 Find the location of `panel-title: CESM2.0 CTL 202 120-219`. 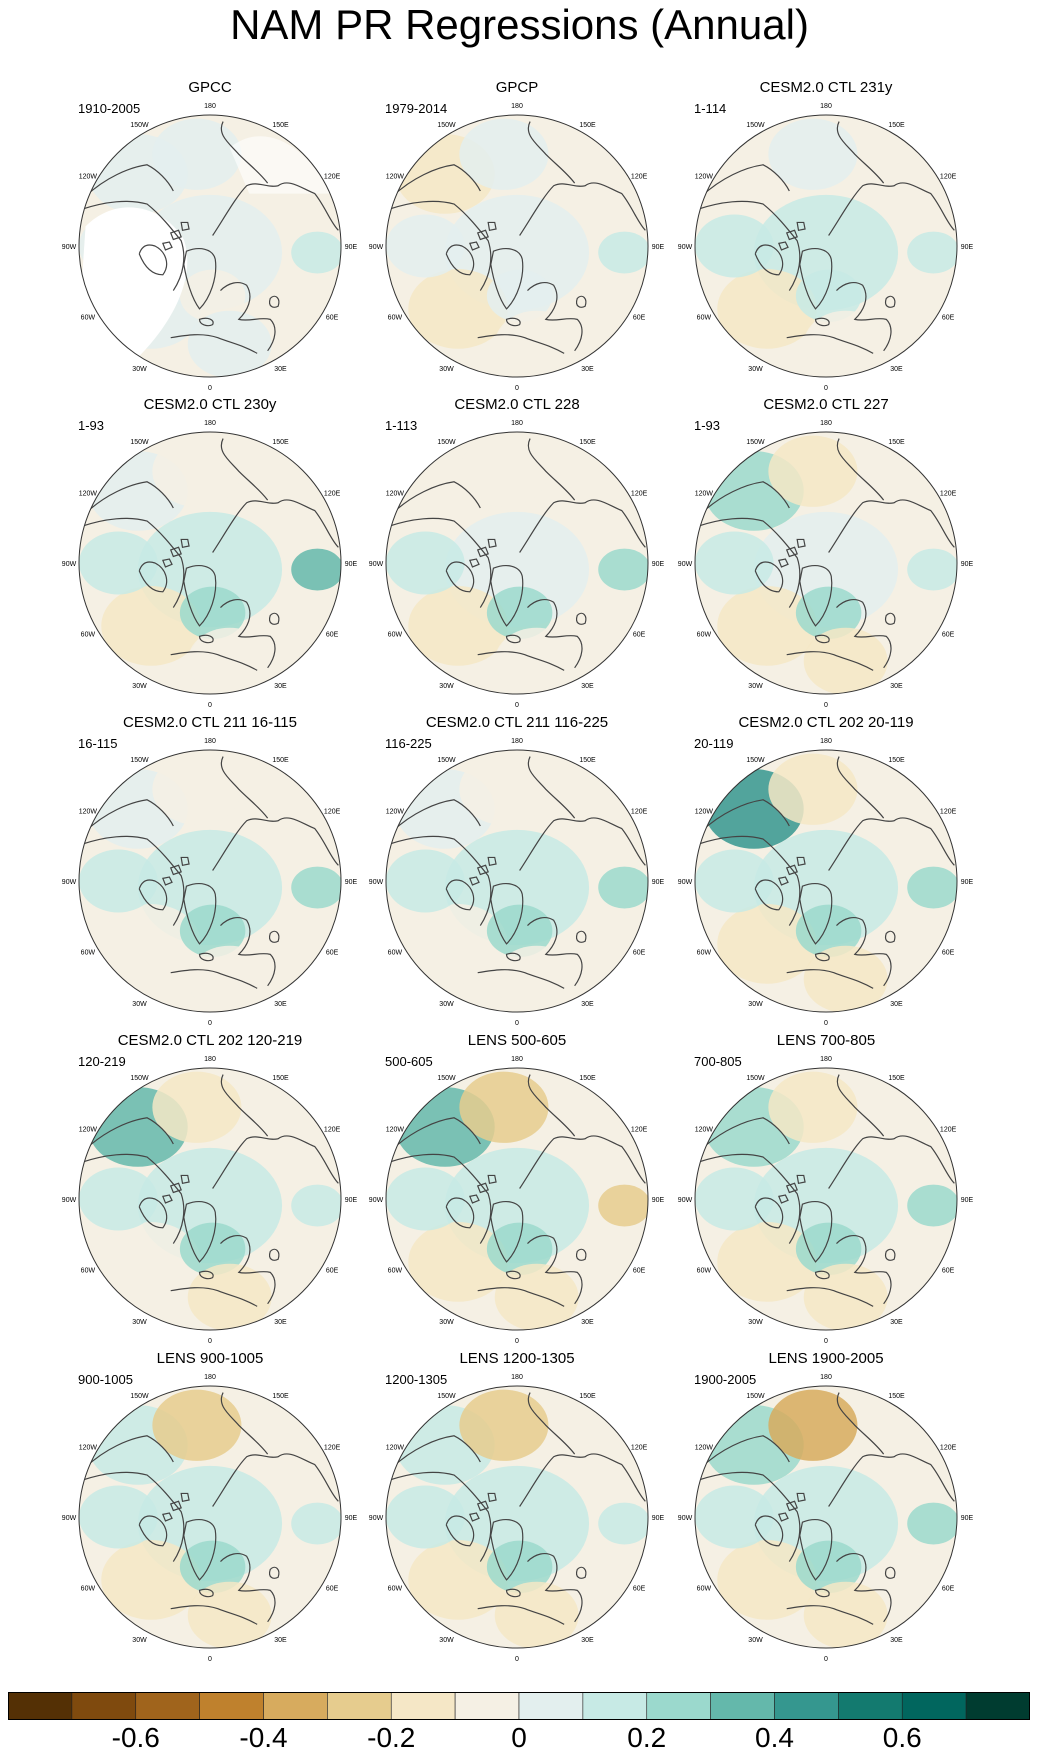

panel-title: CESM2.0 CTL 202 120-219 is located at coordinates (210, 1040).